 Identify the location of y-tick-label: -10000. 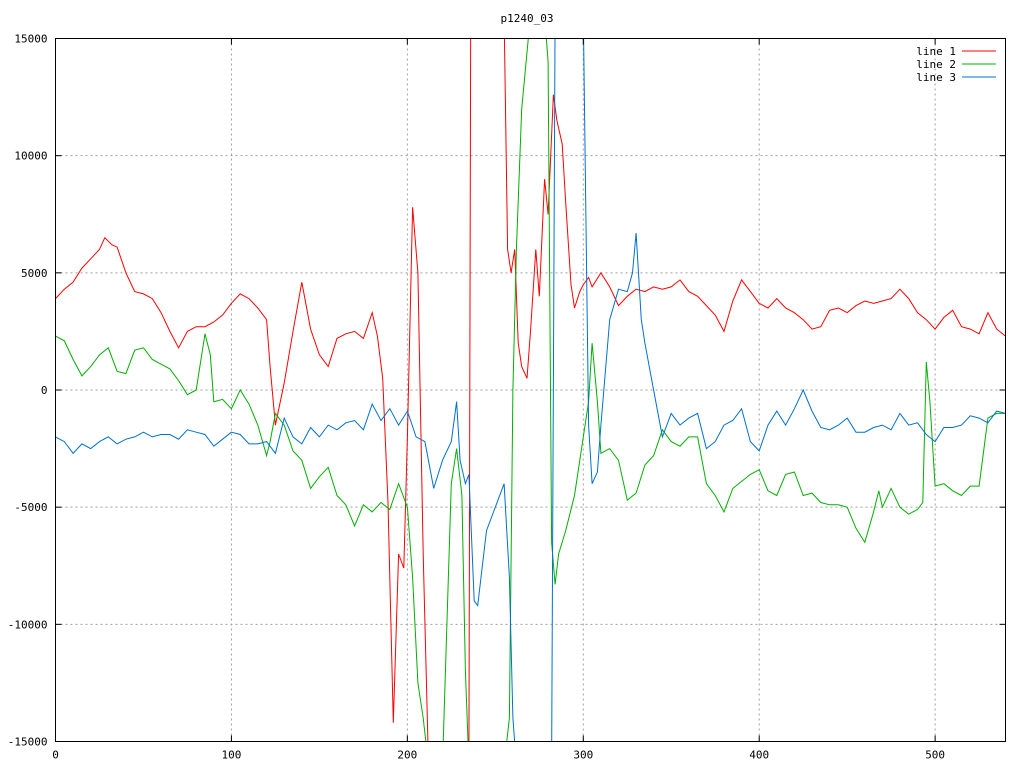
(28, 624).